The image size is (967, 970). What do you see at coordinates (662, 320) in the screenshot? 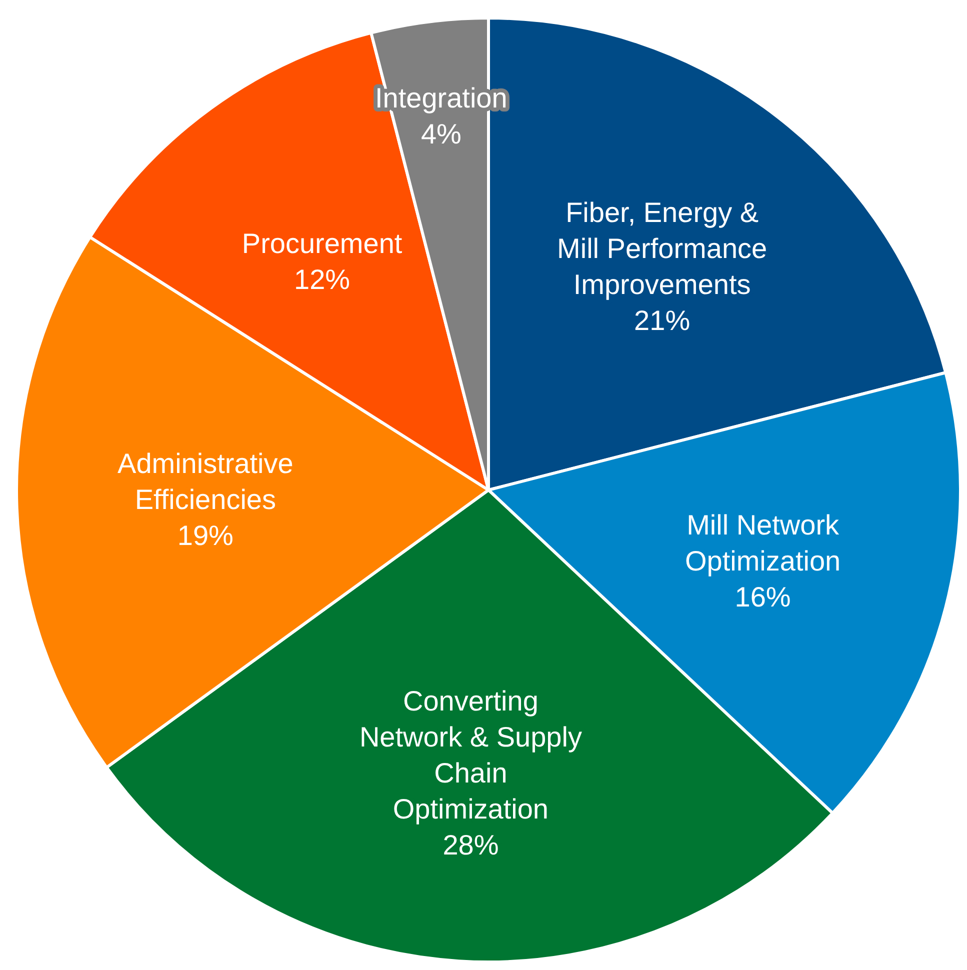
I see `data-label: 21%` at bounding box center [662, 320].